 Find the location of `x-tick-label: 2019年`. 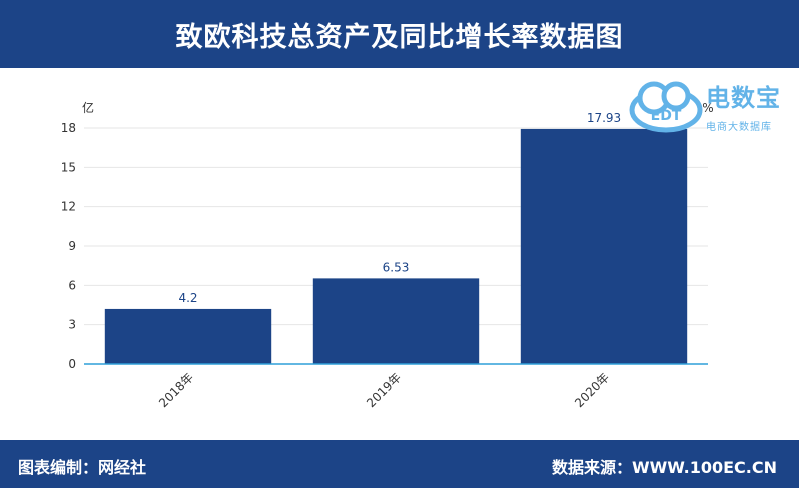

x-tick-label: 2019年 is located at coordinates (384, 390).